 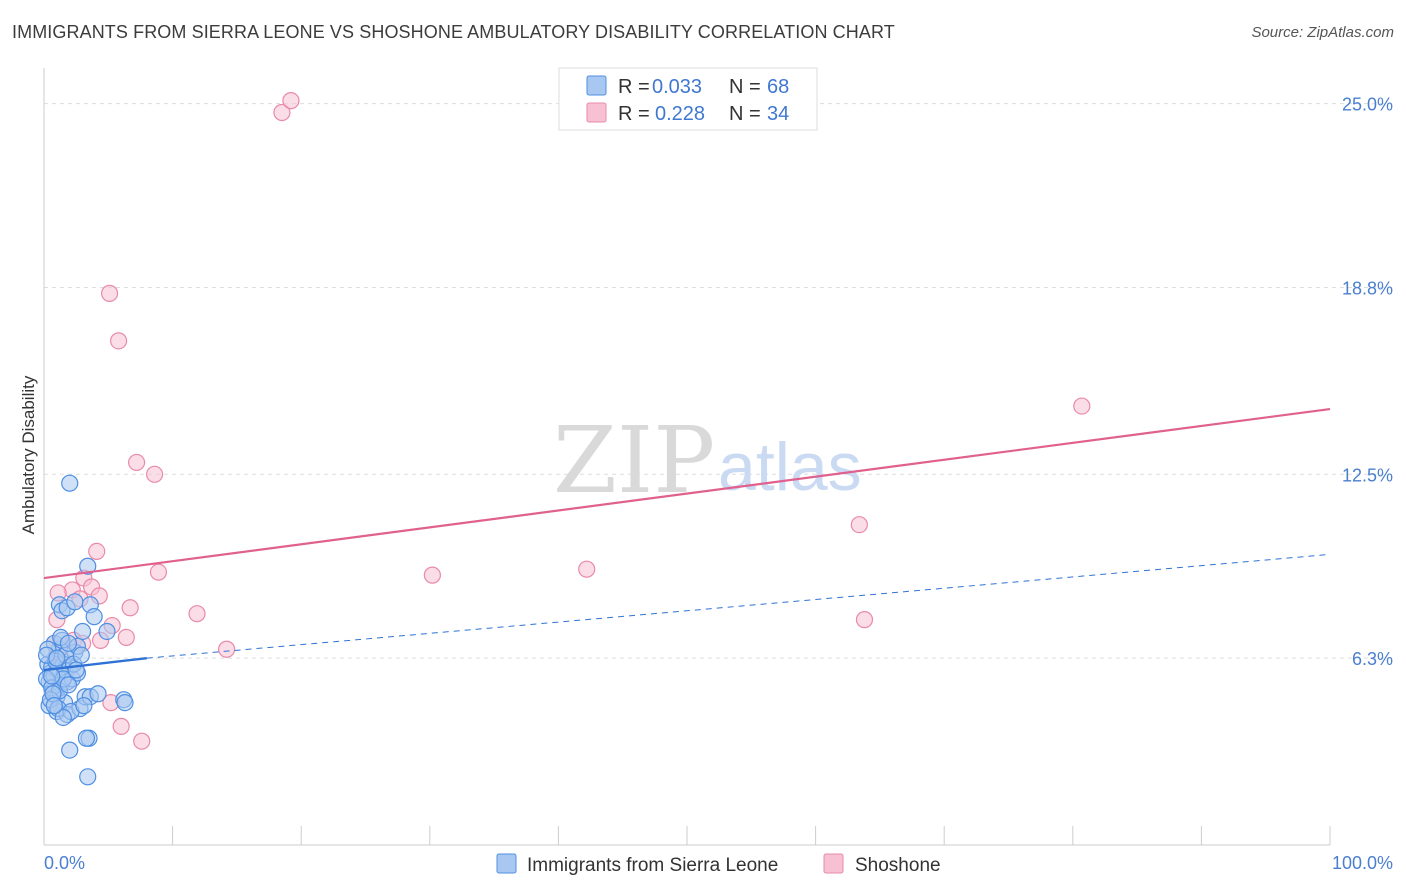 I want to click on legend-swatch-pink, so click(x=596, y=112).